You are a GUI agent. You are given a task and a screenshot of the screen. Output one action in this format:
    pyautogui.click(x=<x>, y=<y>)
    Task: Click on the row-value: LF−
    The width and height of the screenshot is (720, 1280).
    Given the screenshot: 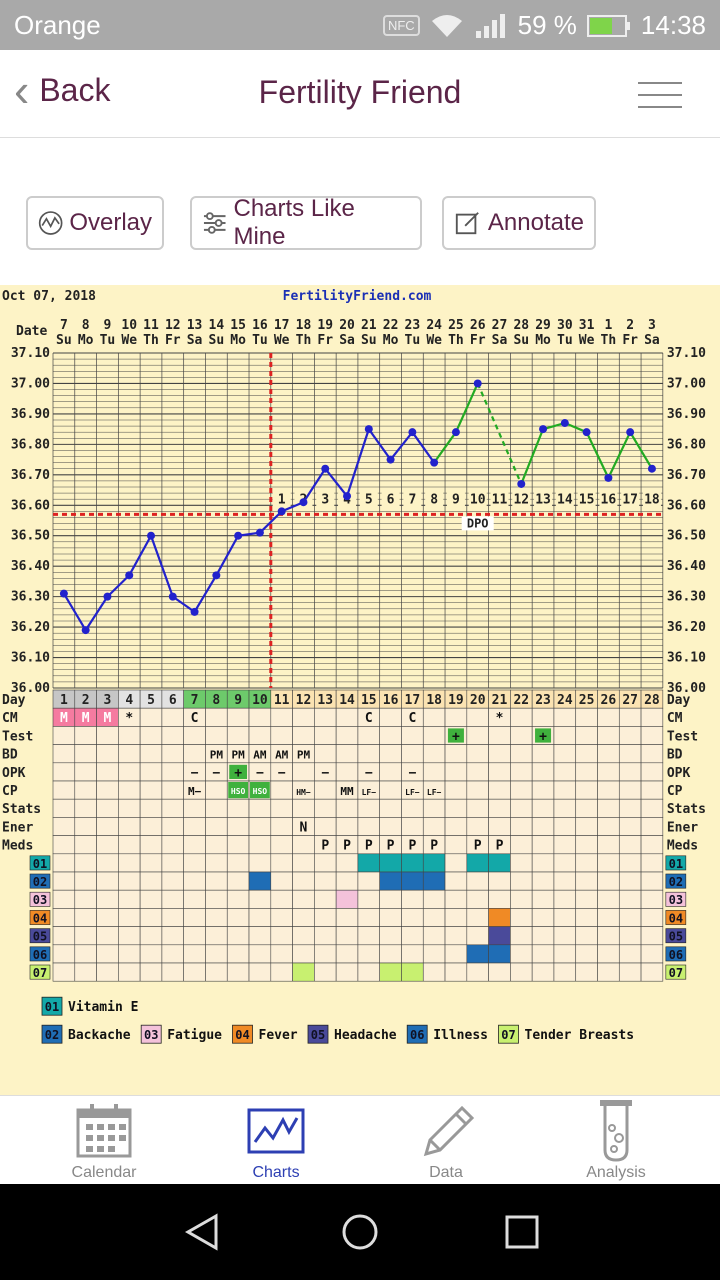 What is the action you would take?
    pyautogui.click(x=412, y=792)
    